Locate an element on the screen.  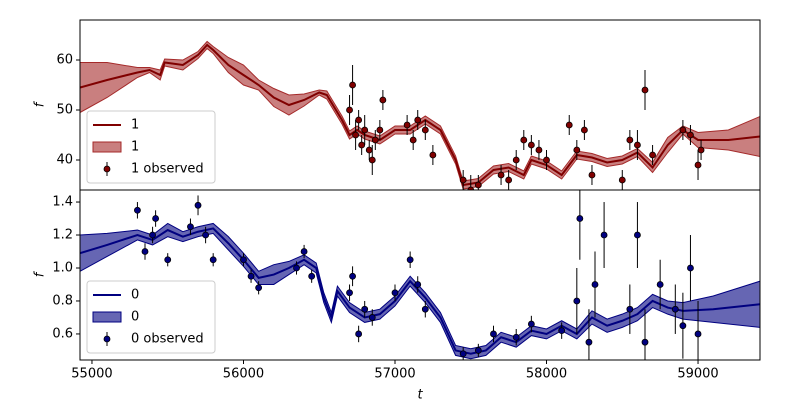
y-tick-label: 50 is located at coordinates (64, 110).